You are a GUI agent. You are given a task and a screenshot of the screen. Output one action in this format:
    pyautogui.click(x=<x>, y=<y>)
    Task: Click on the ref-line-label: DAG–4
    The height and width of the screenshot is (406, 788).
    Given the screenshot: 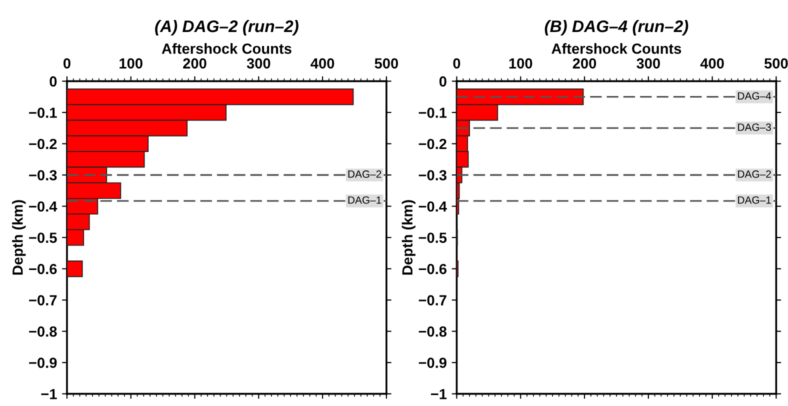 What is the action you would take?
    pyautogui.click(x=755, y=96)
    